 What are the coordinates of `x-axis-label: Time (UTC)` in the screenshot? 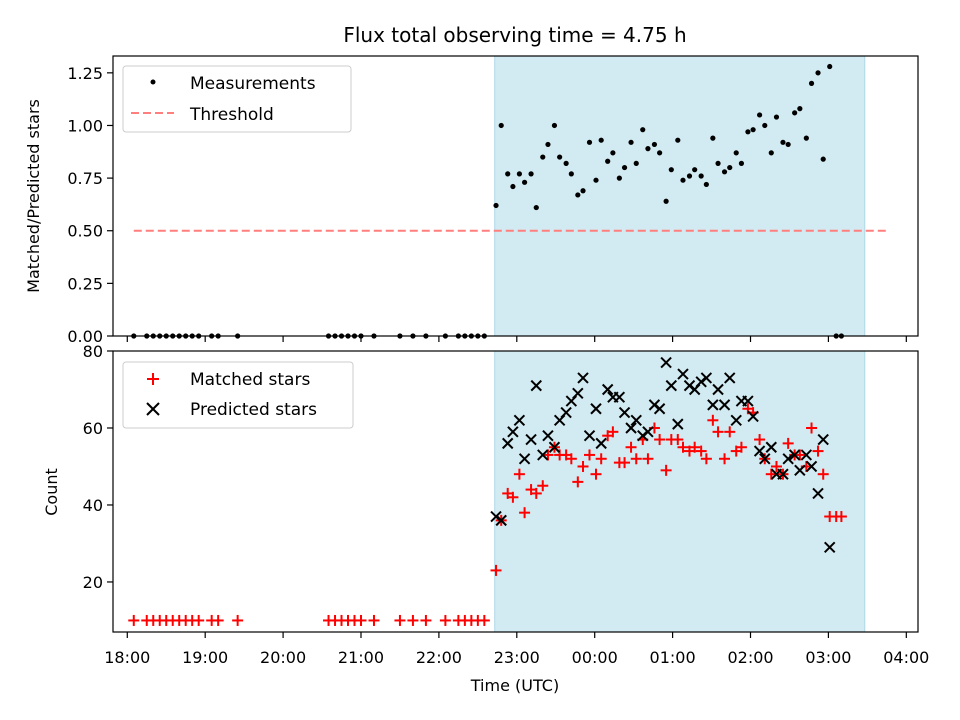 It's located at (514, 685).